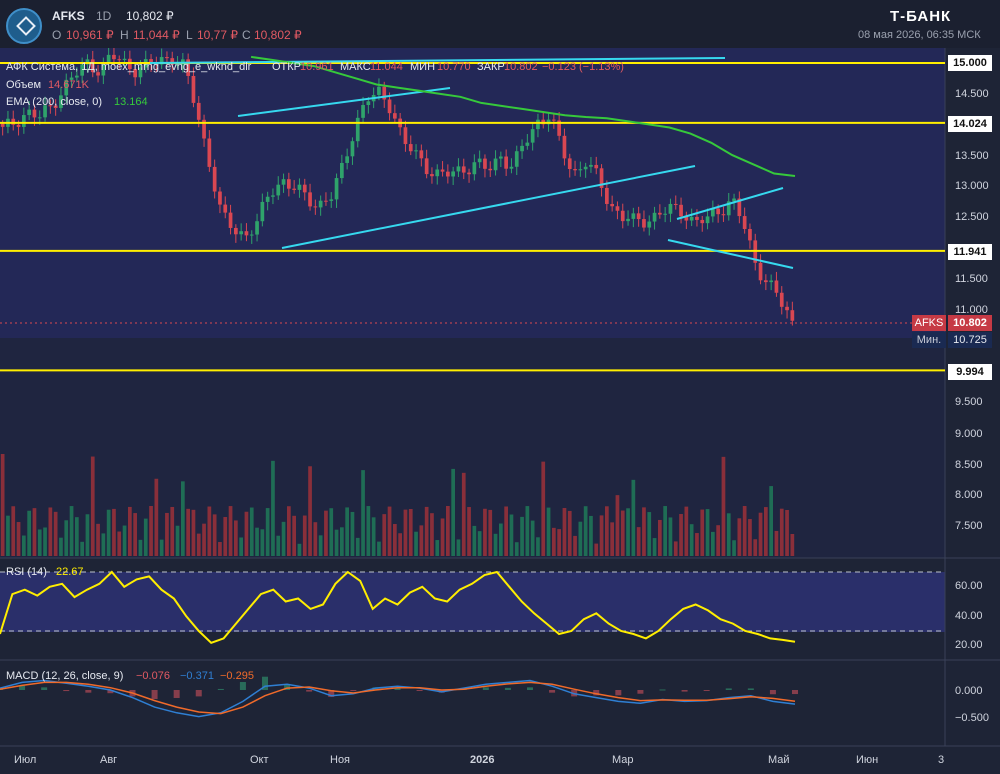 The image size is (1000, 774). Describe the element at coordinates (104, 16) in the screenshot. I see `interval: 1D` at that location.